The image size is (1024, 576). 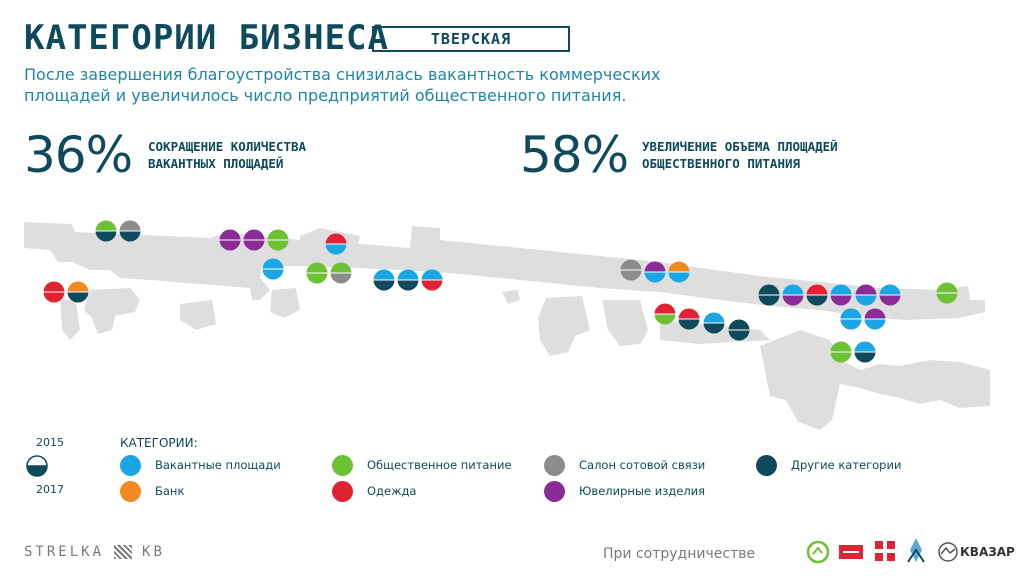 What do you see at coordinates (642, 491) in the screenshot?
I see `legend-jewelry-label: Ювелирные изделия` at bounding box center [642, 491].